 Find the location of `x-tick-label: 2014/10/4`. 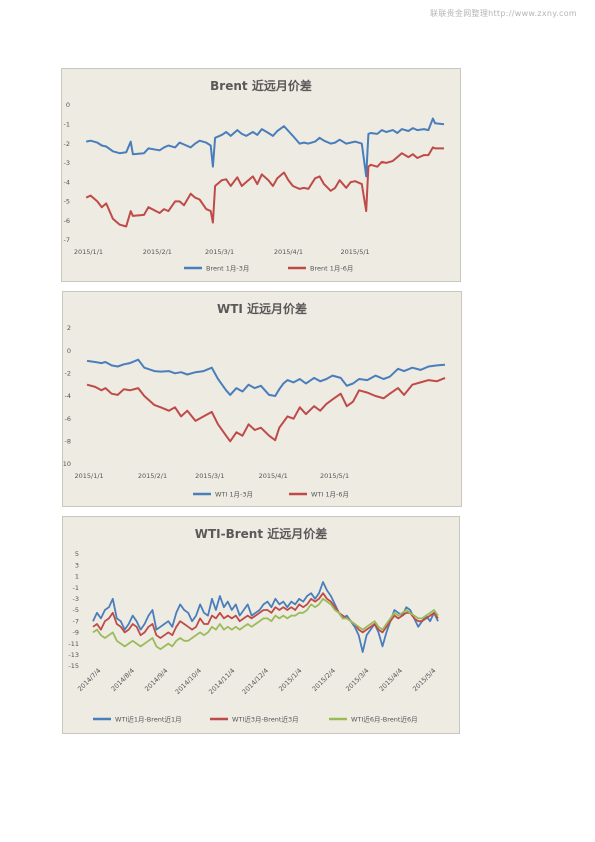

x-tick-label: 2014/10/4 is located at coordinates (188, 681).